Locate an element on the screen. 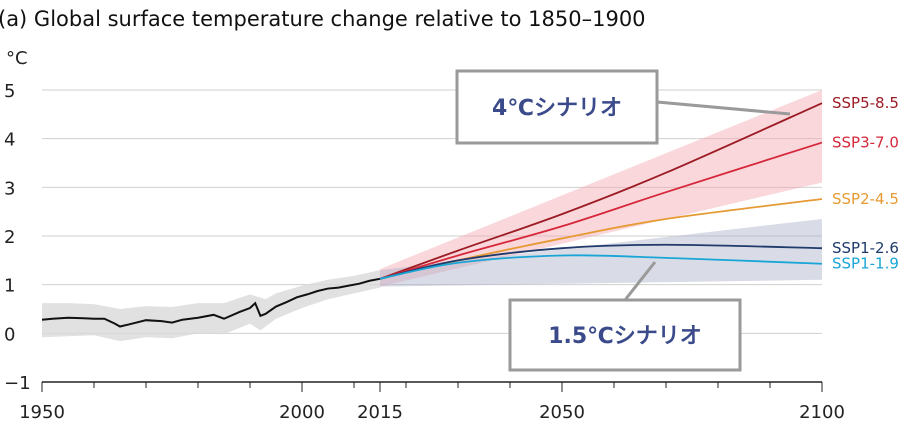 This screenshot has height=430, width=914. historical-line is located at coordinates (211, 302).